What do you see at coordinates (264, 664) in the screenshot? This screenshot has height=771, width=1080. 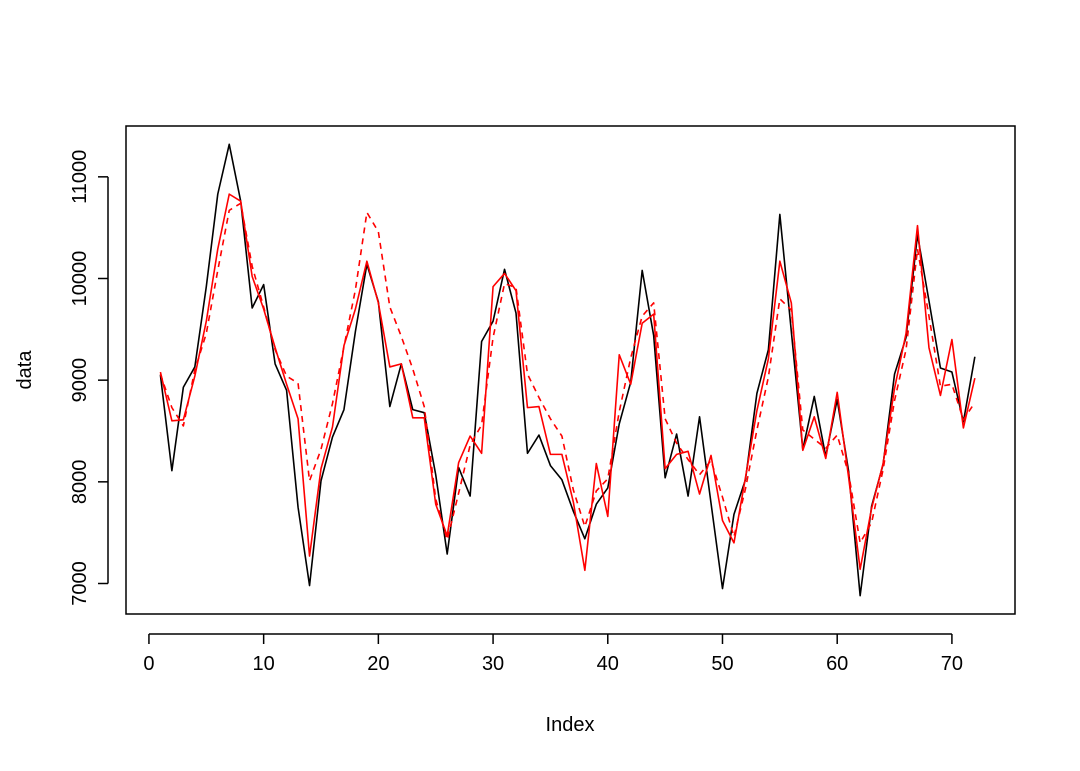 I see `x-tick-label: 10` at bounding box center [264, 664].